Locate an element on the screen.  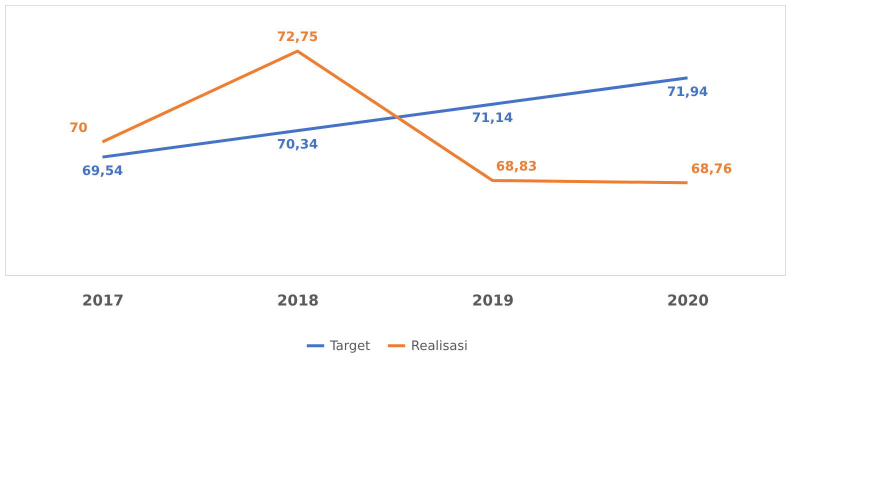
data-label: 68,76 is located at coordinates (711, 169).